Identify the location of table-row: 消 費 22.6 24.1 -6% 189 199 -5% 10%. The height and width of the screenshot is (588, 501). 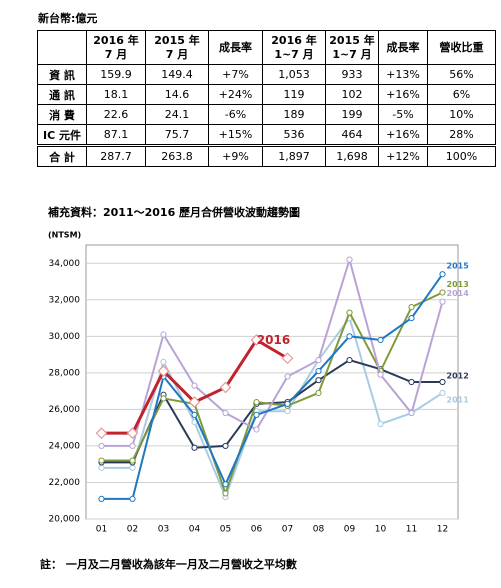
(266, 114).